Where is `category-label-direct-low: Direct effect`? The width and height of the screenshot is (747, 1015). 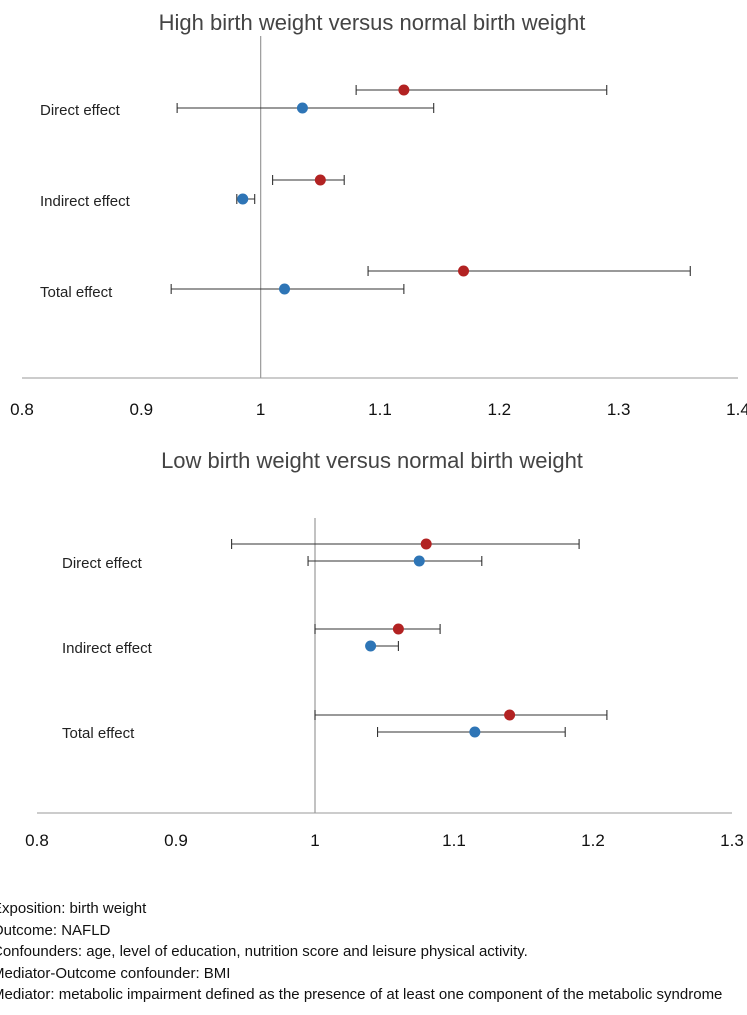 category-label-direct-low: Direct effect is located at coordinates (102, 563).